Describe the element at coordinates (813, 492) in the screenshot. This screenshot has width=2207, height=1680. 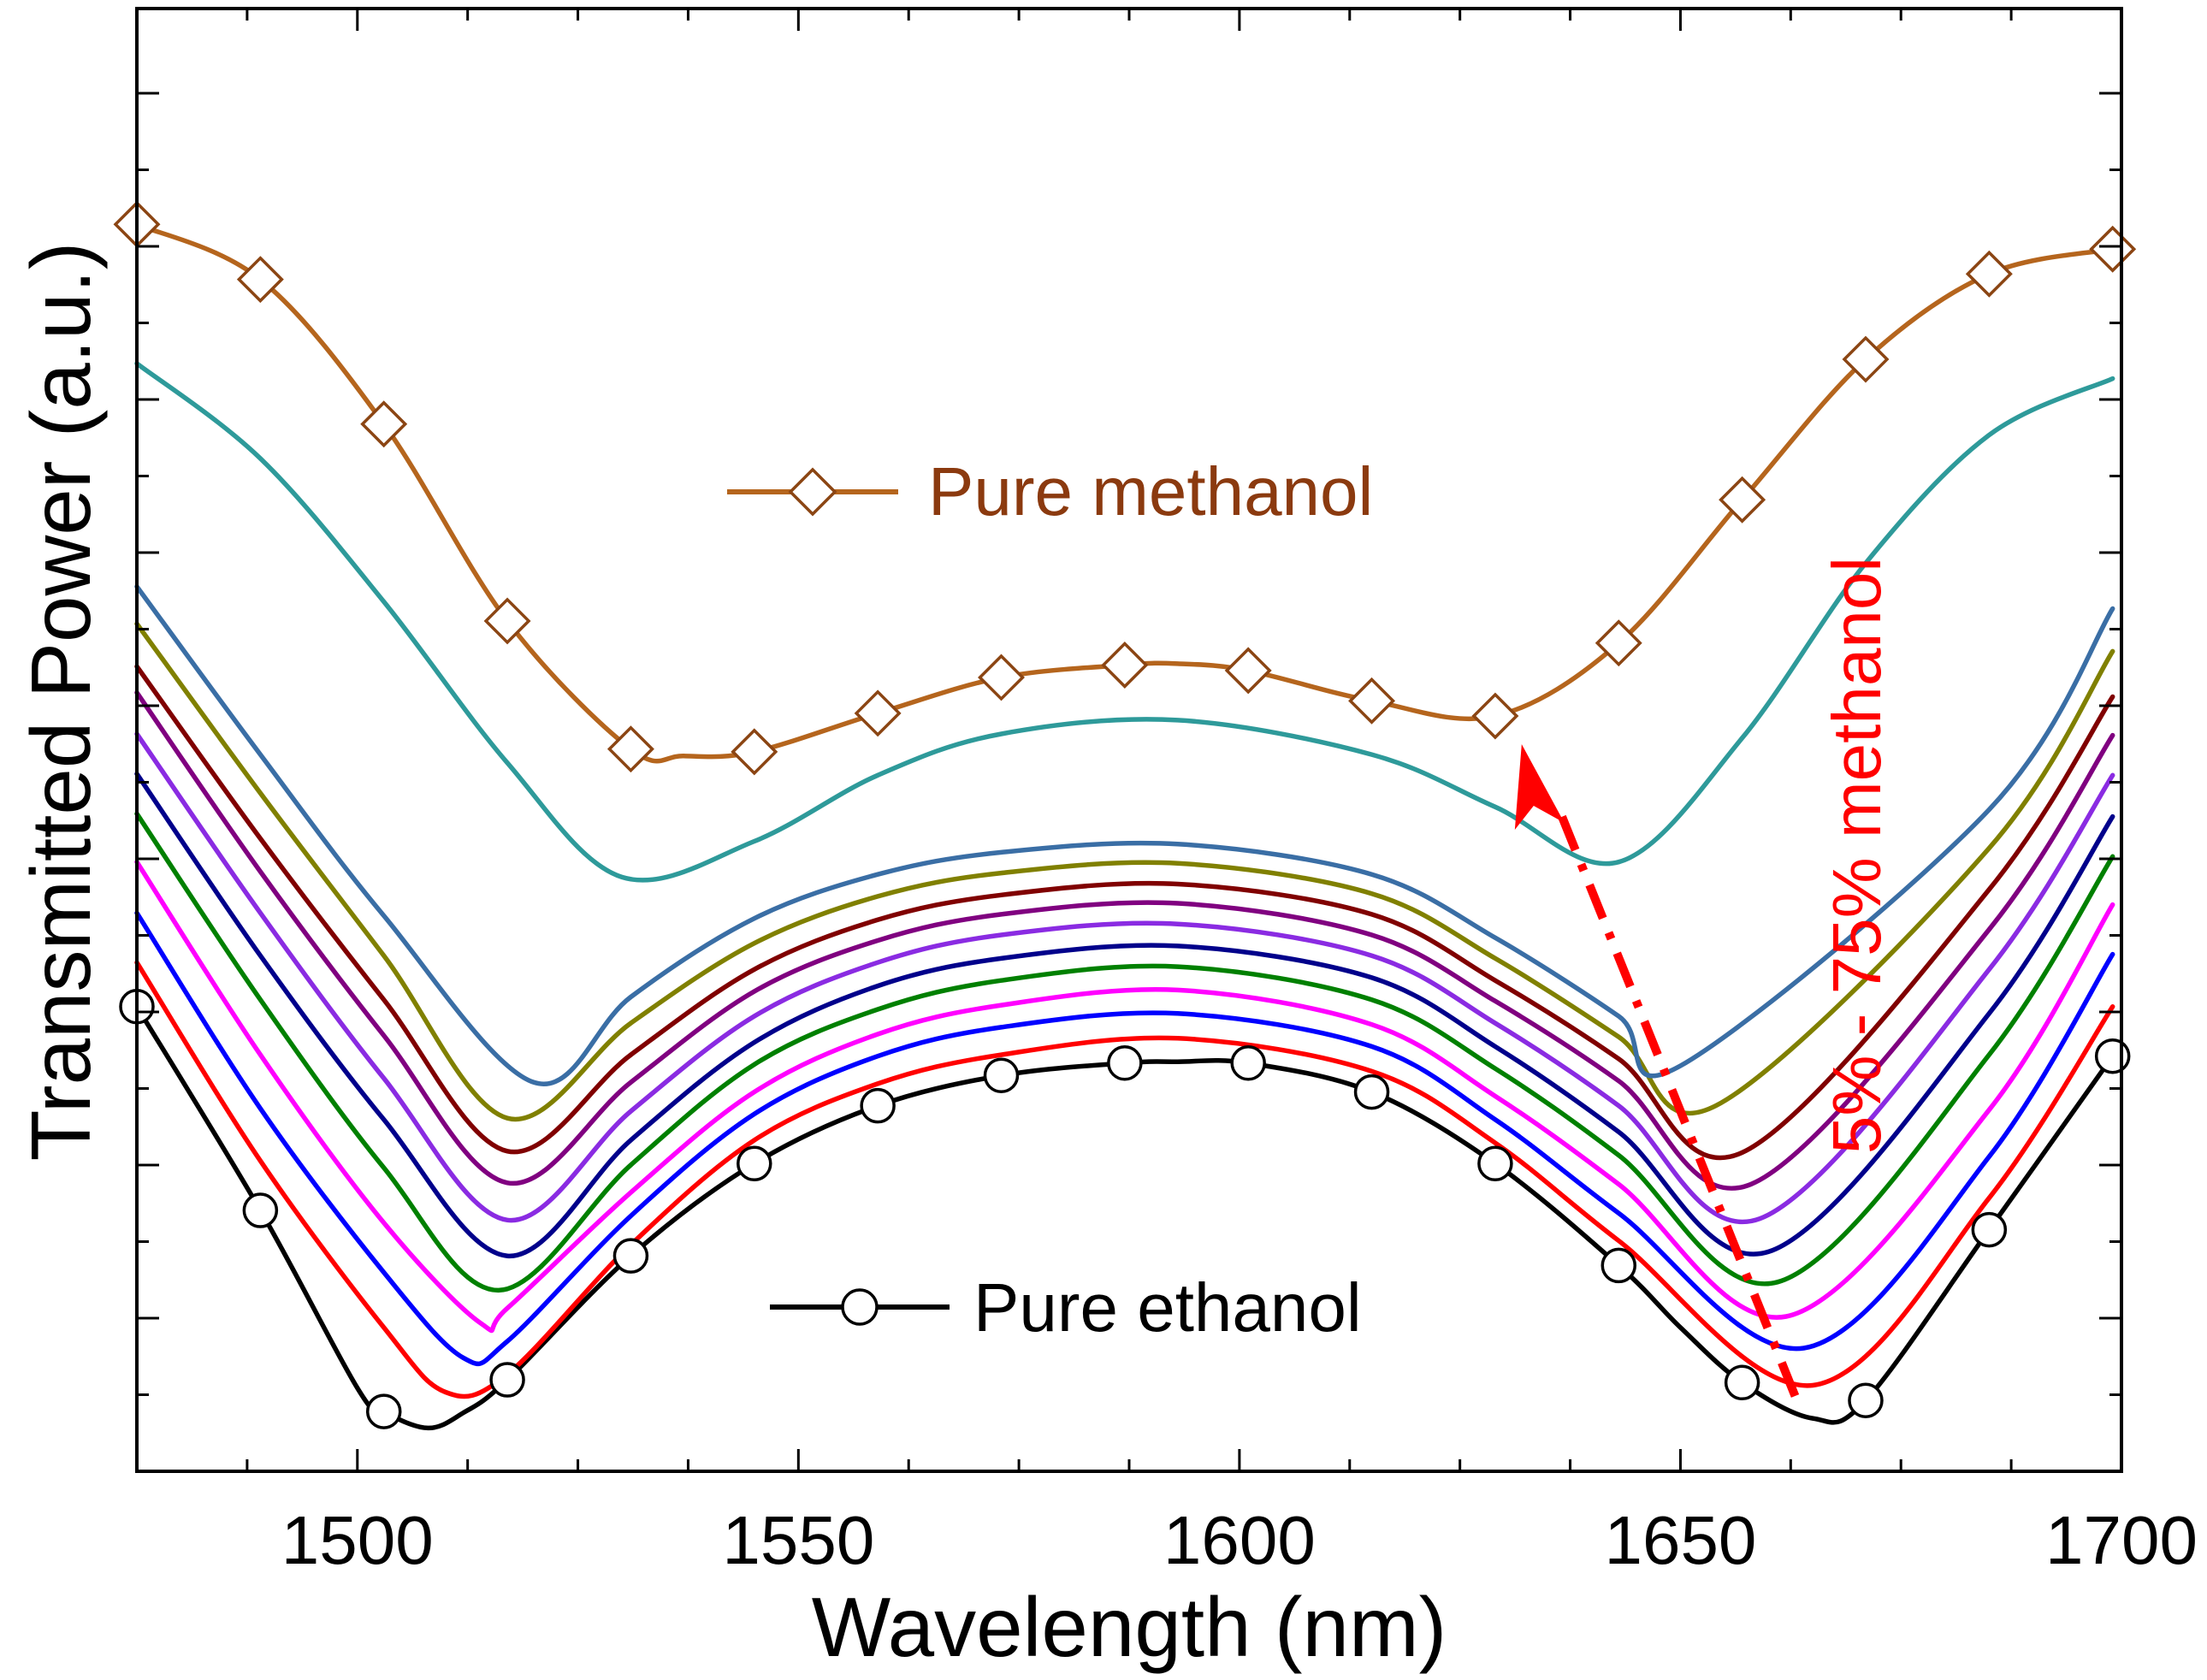
I see `legend-marker-methanol` at that location.